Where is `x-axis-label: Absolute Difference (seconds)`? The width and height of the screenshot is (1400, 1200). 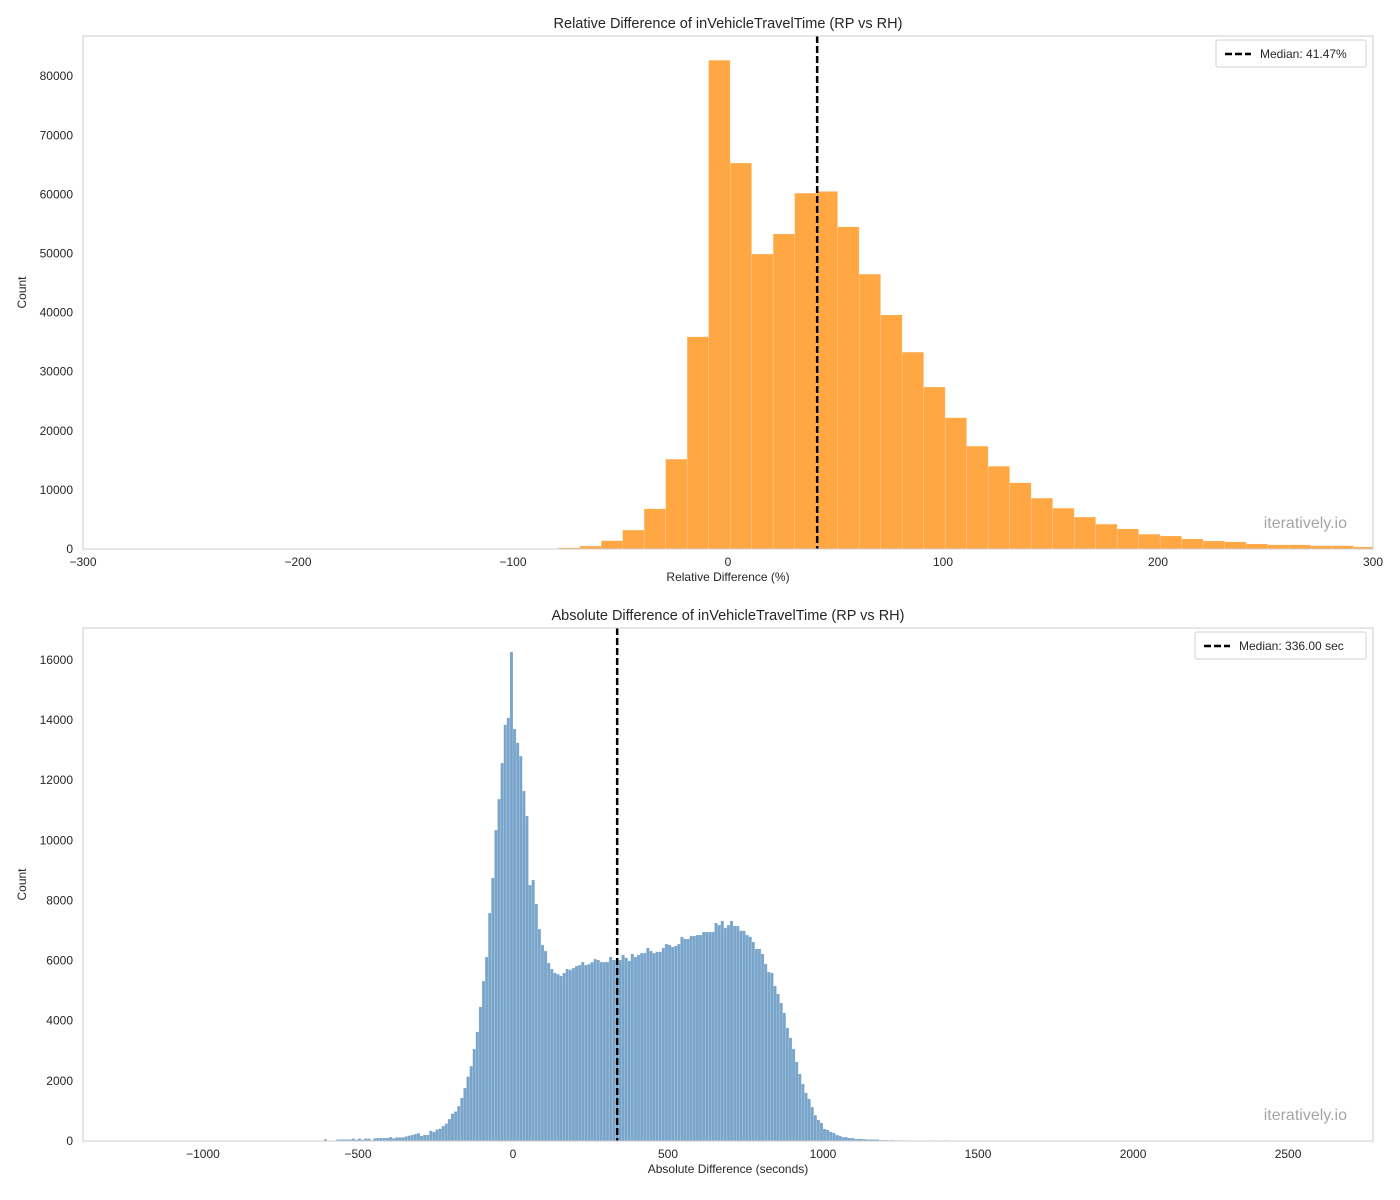 x-axis-label: Absolute Difference (seconds) is located at coordinates (728, 1169).